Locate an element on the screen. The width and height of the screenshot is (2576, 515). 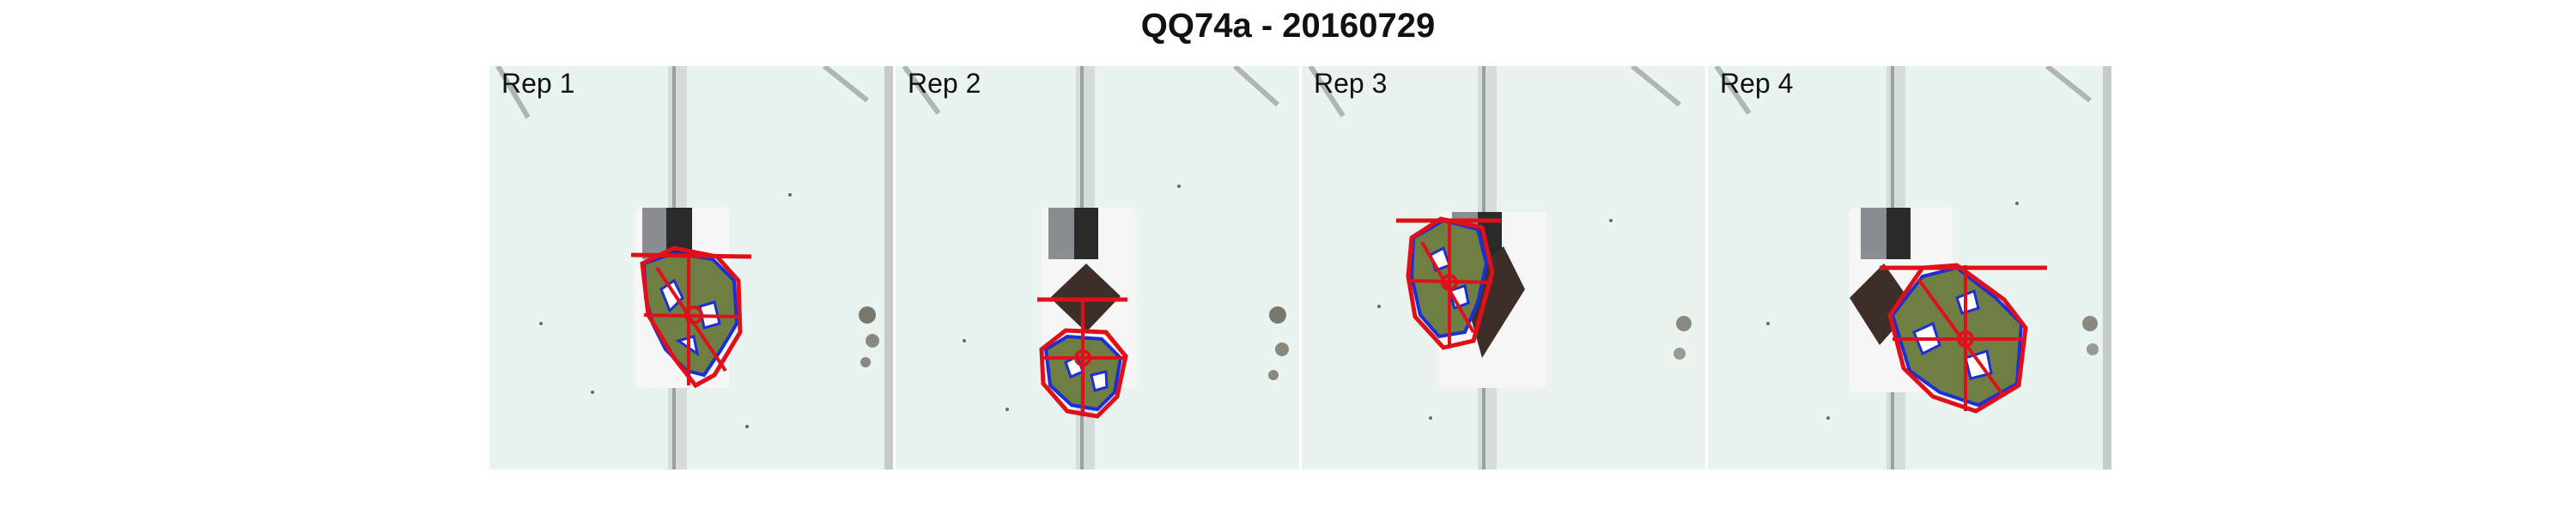
rep-4-panel: Rep 4 is located at coordinates (1909, 268).